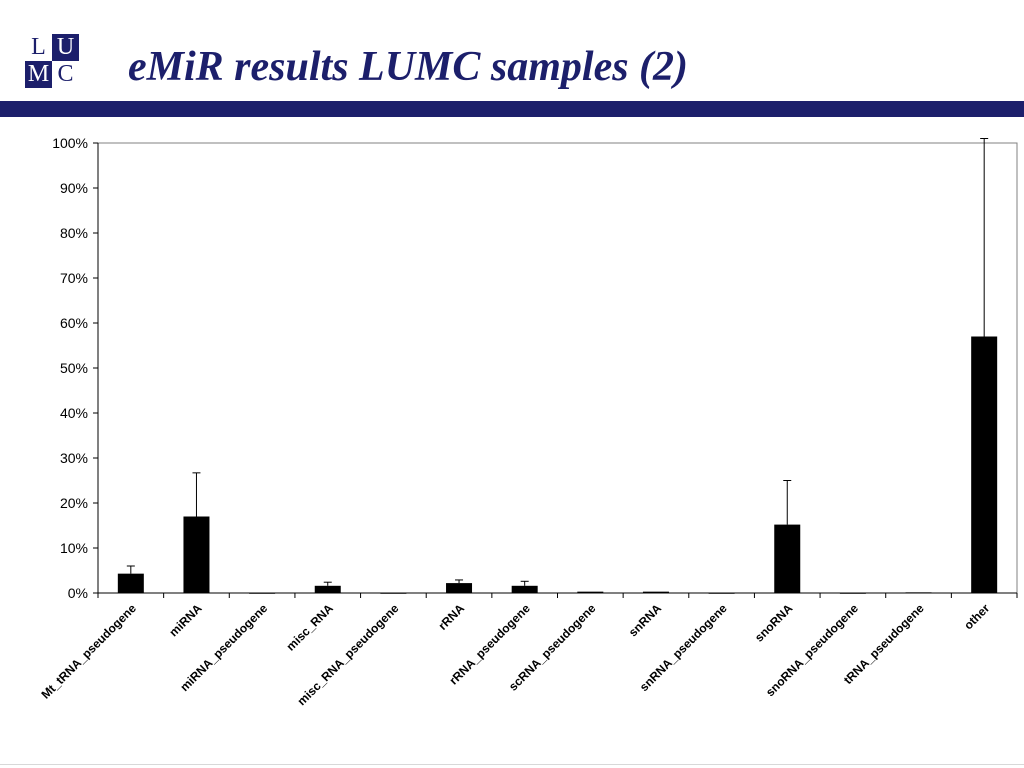 Image resolution: width=1024 pixels, height=768 pixels. What do you see at coordinates (74, 458) in the screenshot?
I see `y-tick-label: 30%` at bounding box center [74, 458].